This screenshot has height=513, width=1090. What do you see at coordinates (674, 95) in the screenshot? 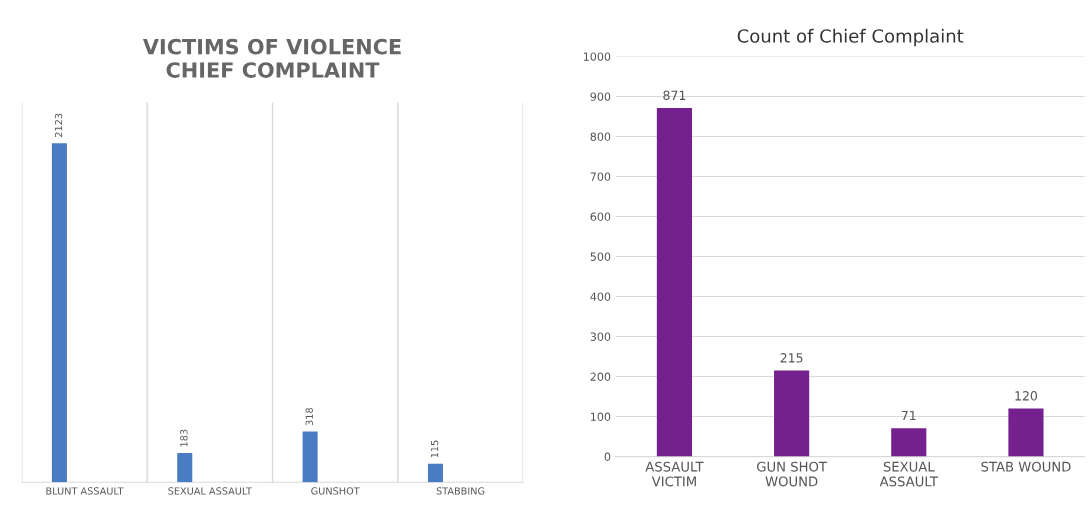
I see `data-label: 871` at bounding box center [674, 95].